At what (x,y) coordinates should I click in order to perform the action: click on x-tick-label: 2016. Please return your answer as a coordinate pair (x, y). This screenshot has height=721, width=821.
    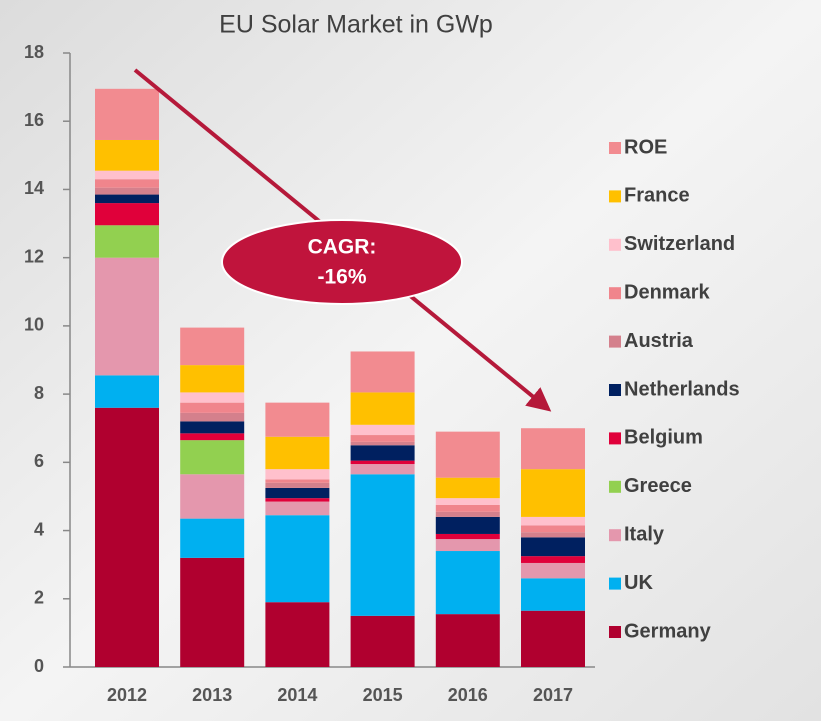
    Looking at the image, I should click on (468, 695).